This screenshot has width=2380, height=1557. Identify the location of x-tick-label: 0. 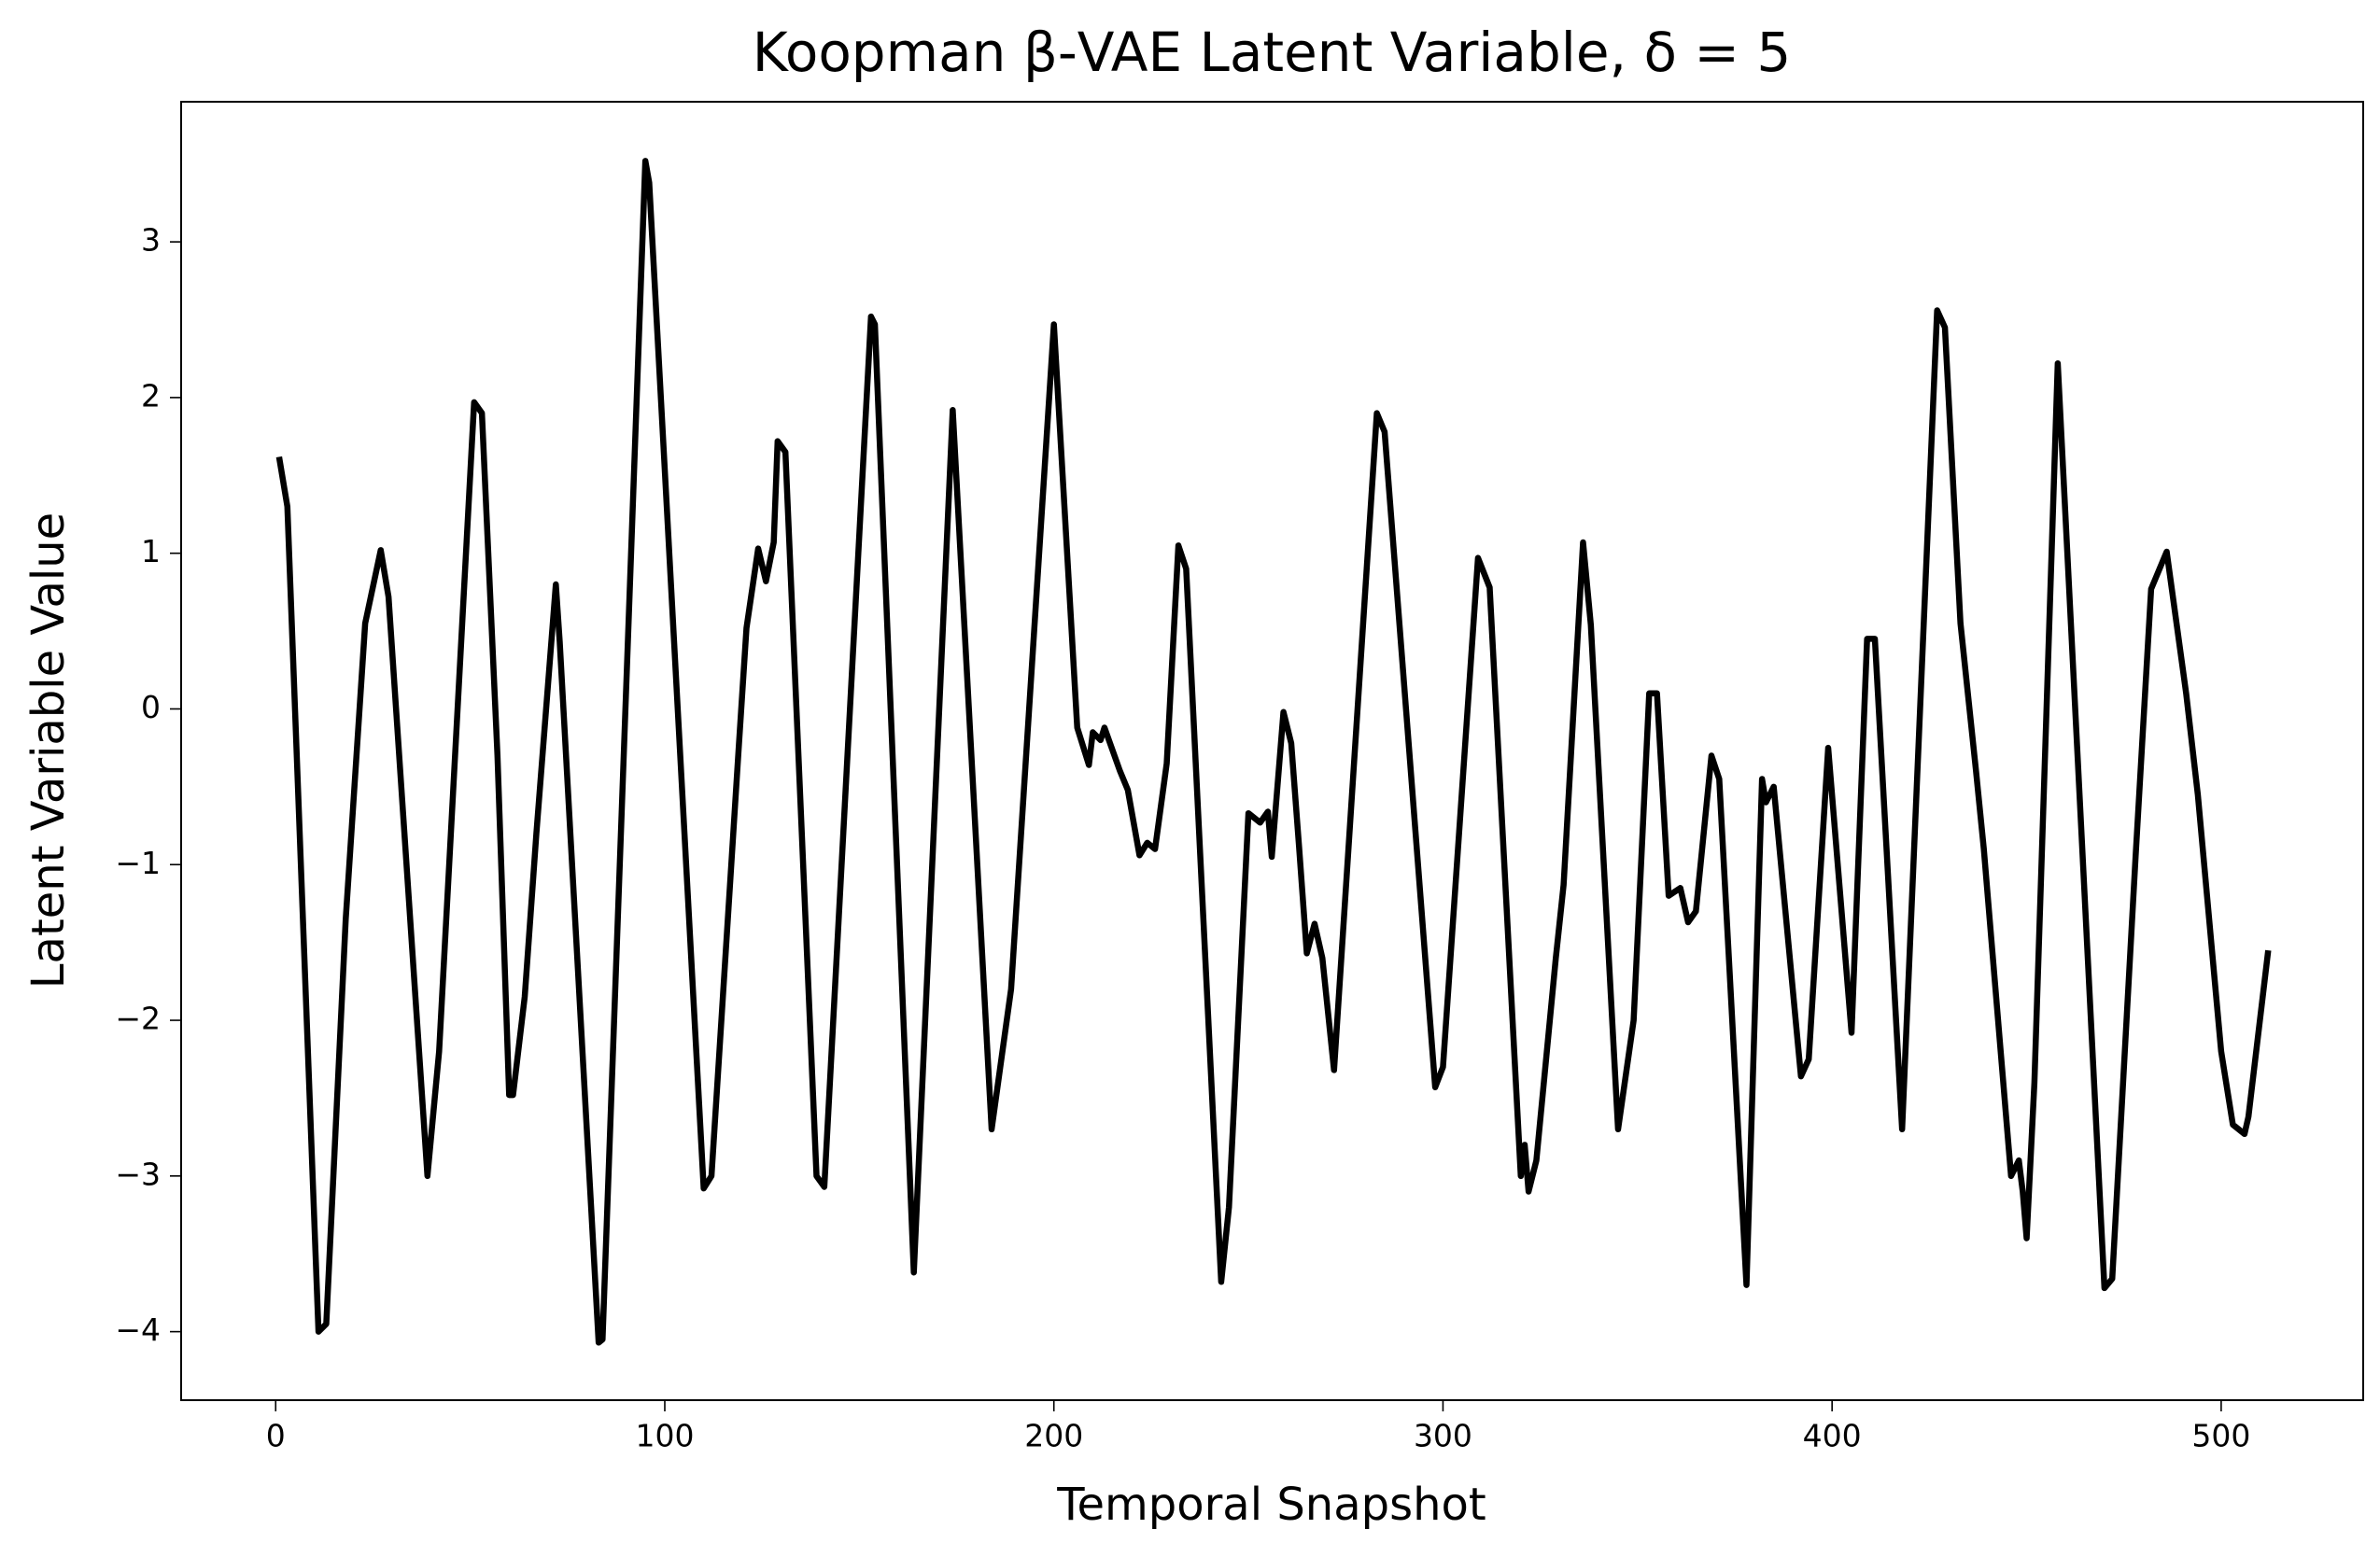
(276, 1436).